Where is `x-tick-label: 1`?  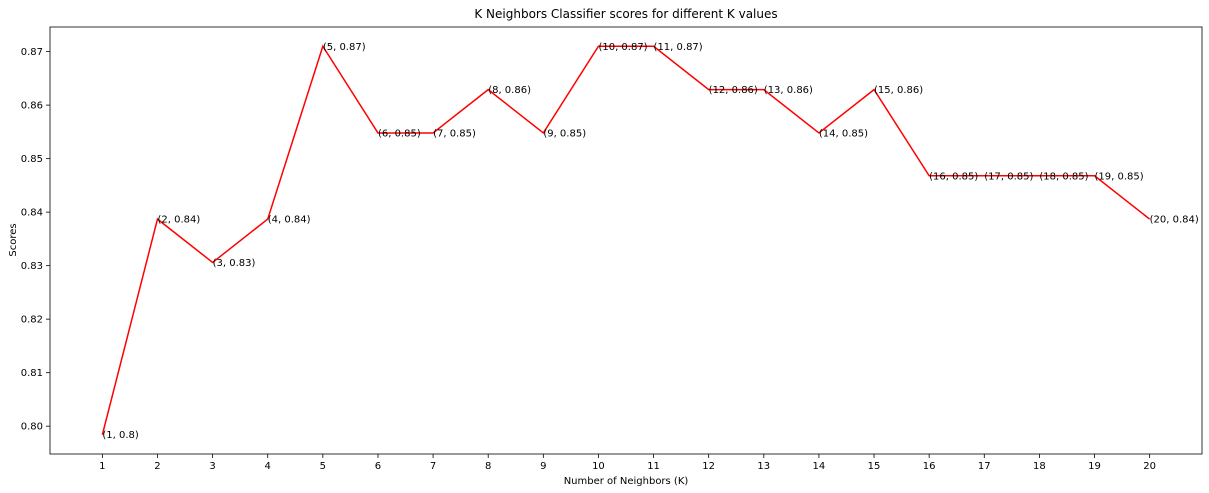 x-tick-label: 1 is located at coordinates (102, 466).